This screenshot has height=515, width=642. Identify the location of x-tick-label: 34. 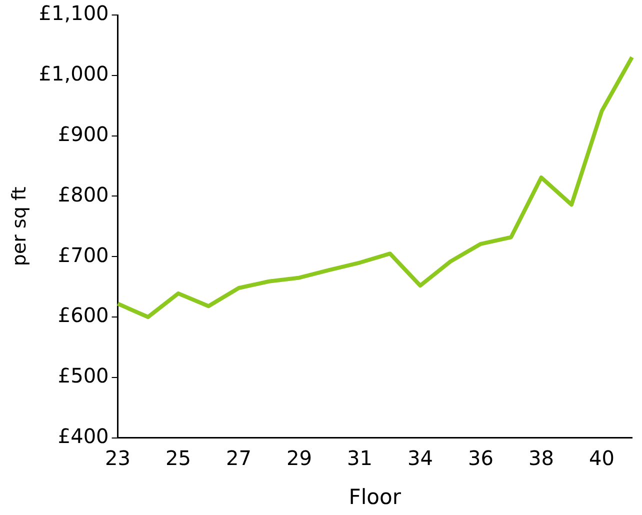
(420, 458).